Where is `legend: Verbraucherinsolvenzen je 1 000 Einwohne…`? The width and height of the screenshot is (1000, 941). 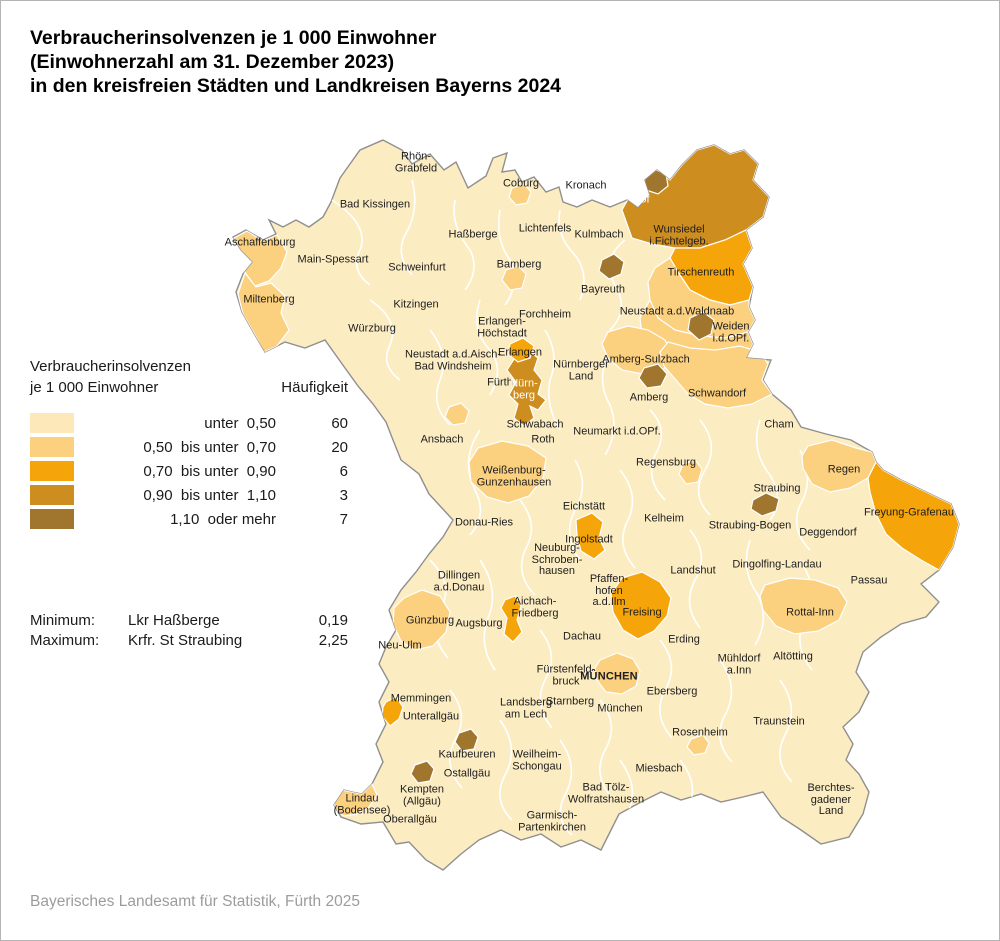
legend: Verbraucherinsolvenzen je 1 000 Einwohne… is located at coordinates (189, 443).